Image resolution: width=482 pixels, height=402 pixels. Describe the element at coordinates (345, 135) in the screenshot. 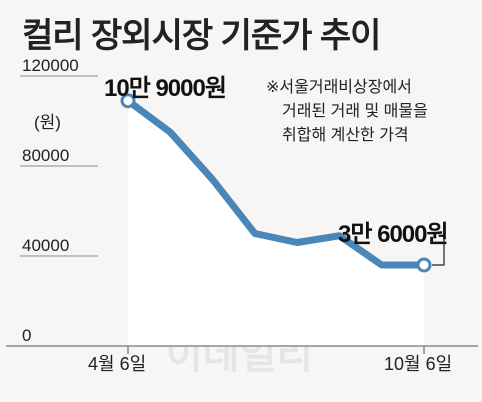

I see `source-note-line-3: 취합해 계산한 가격` at that location.